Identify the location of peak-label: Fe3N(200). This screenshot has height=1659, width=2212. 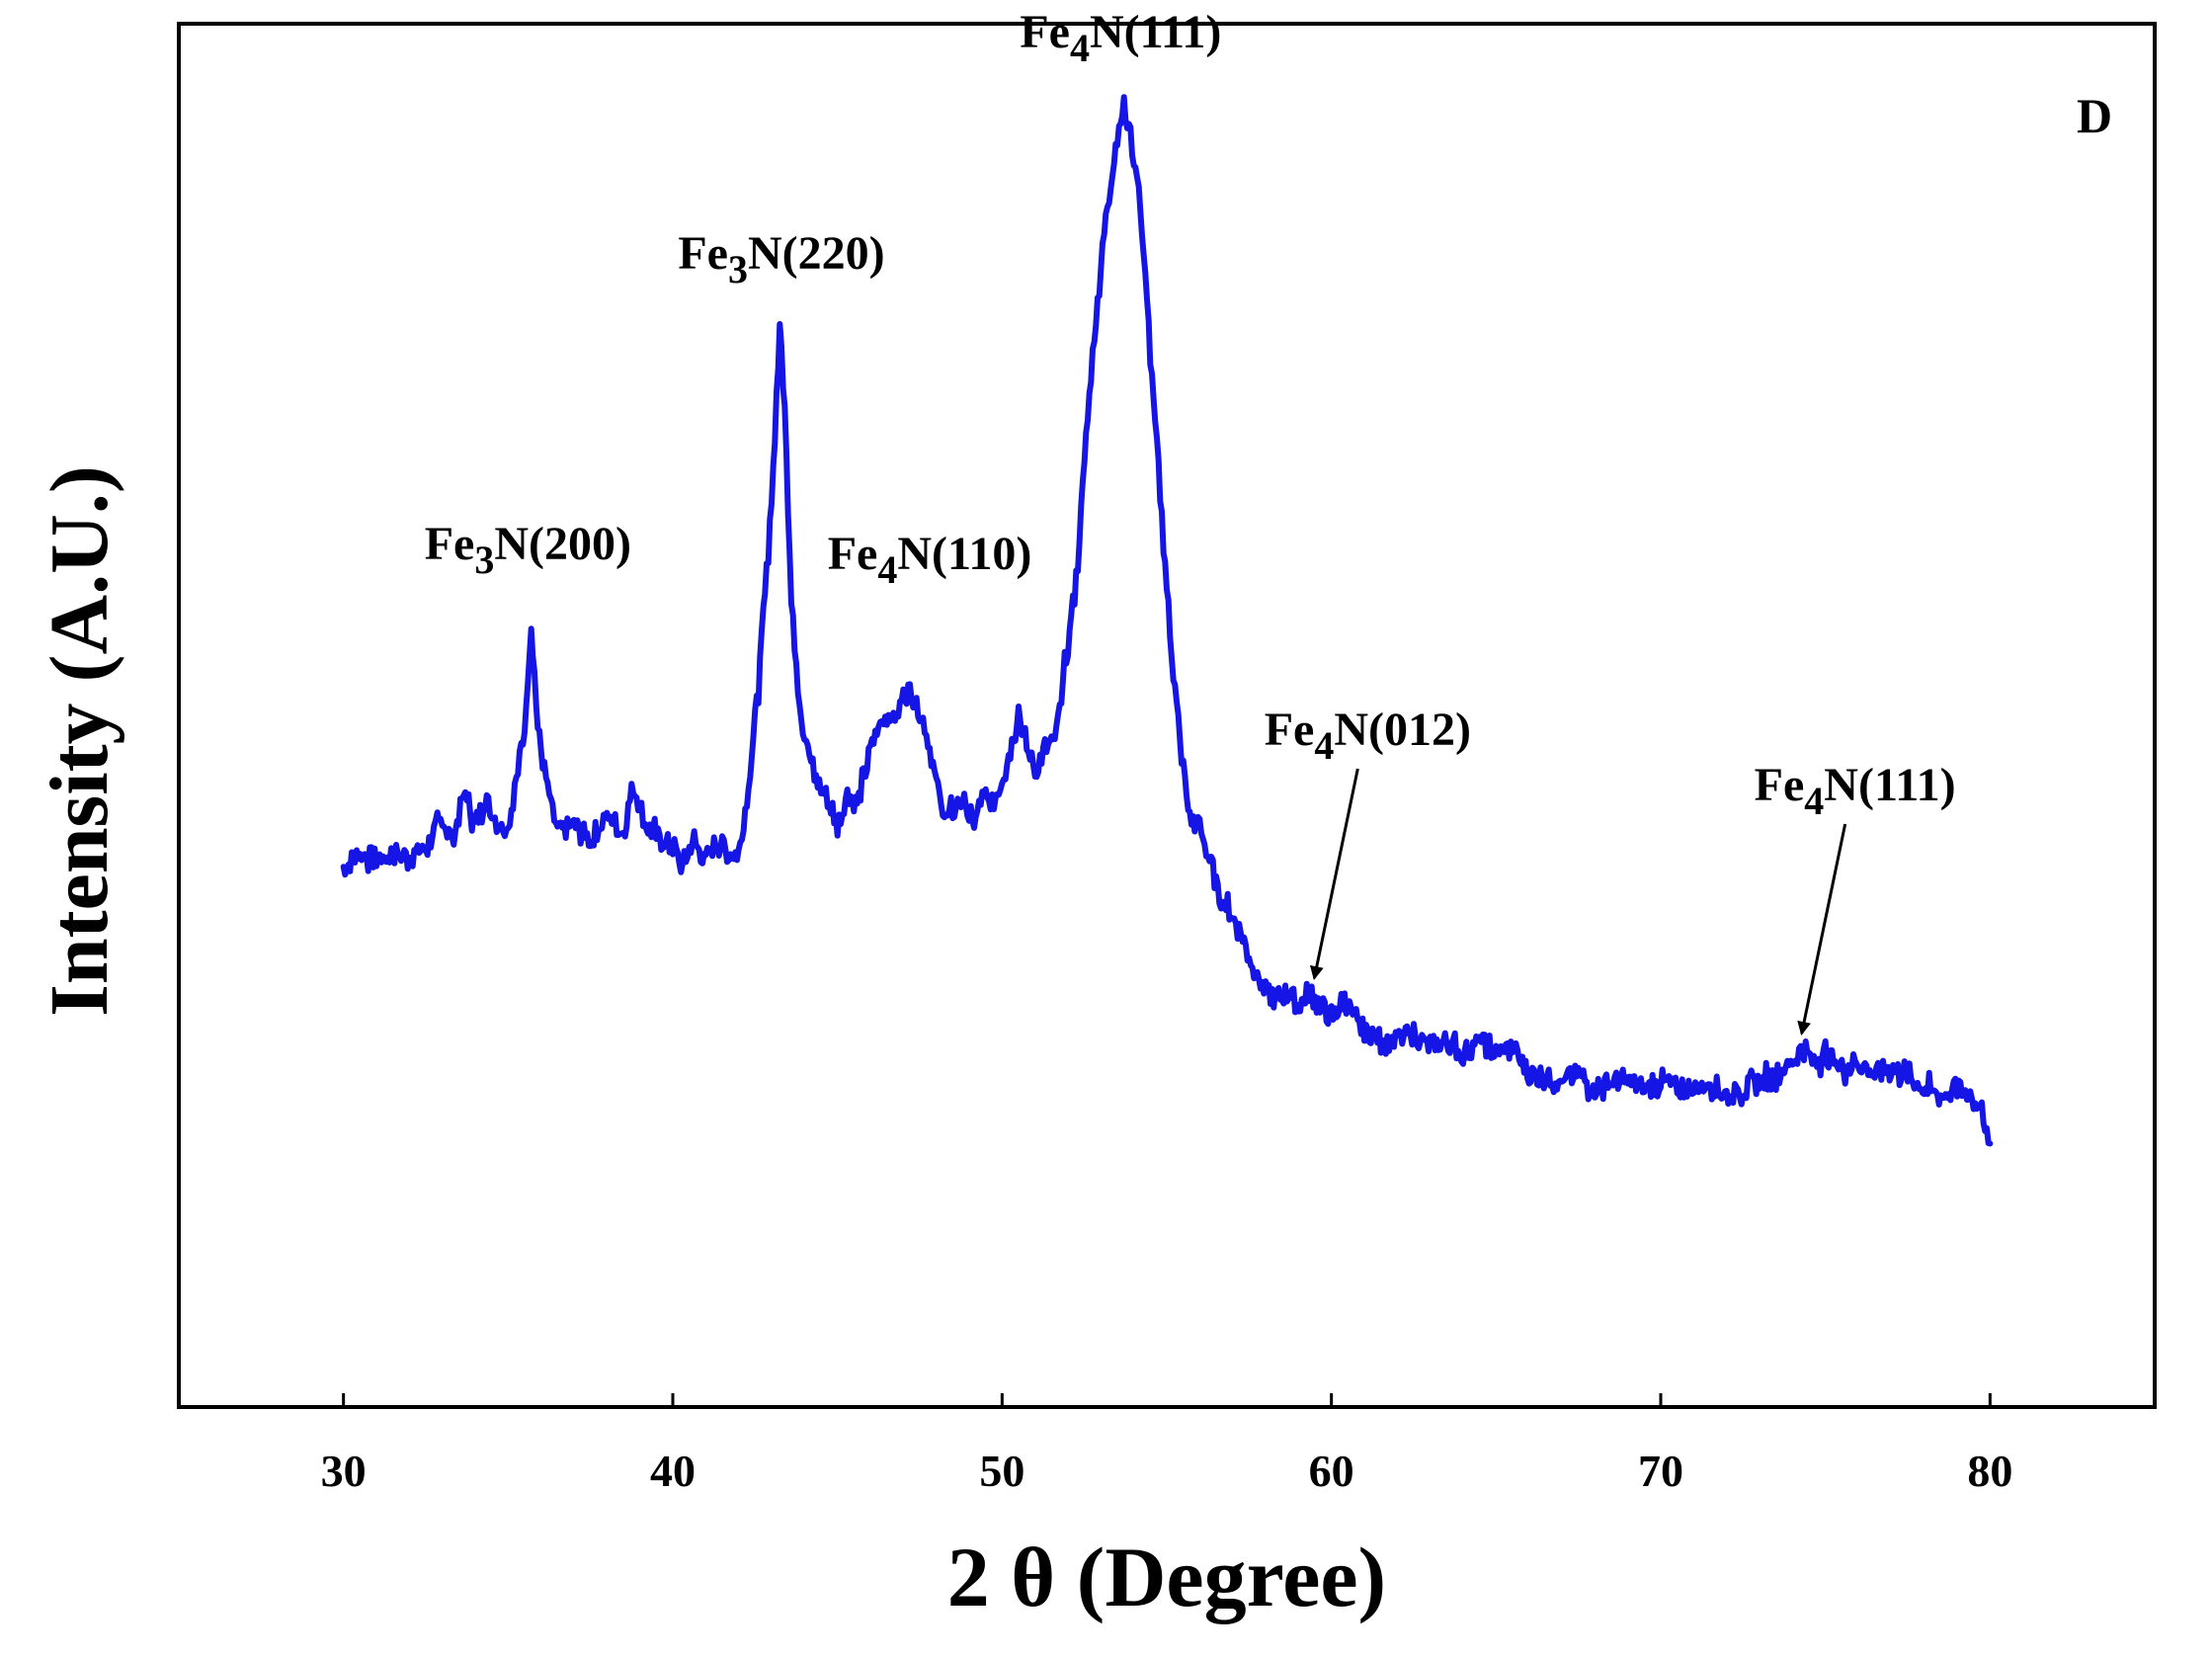
(528, 550).